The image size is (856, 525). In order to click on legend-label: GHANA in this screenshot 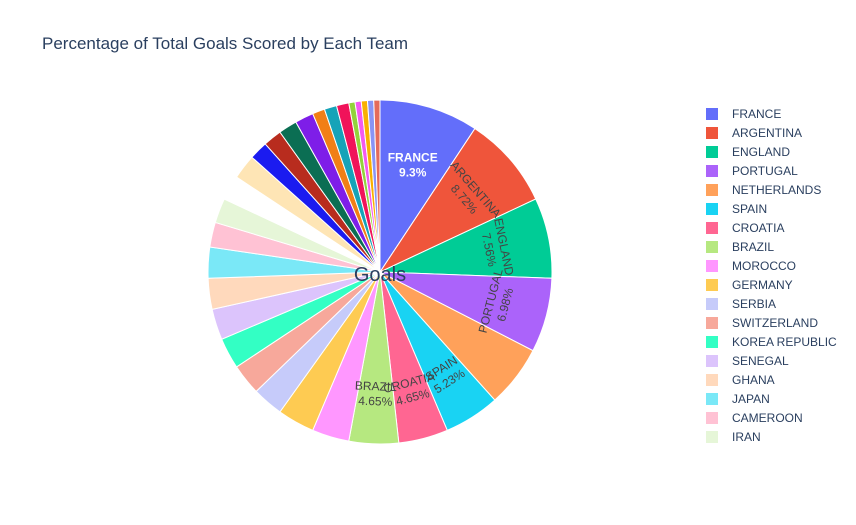, I will do `click(753, 380)`.